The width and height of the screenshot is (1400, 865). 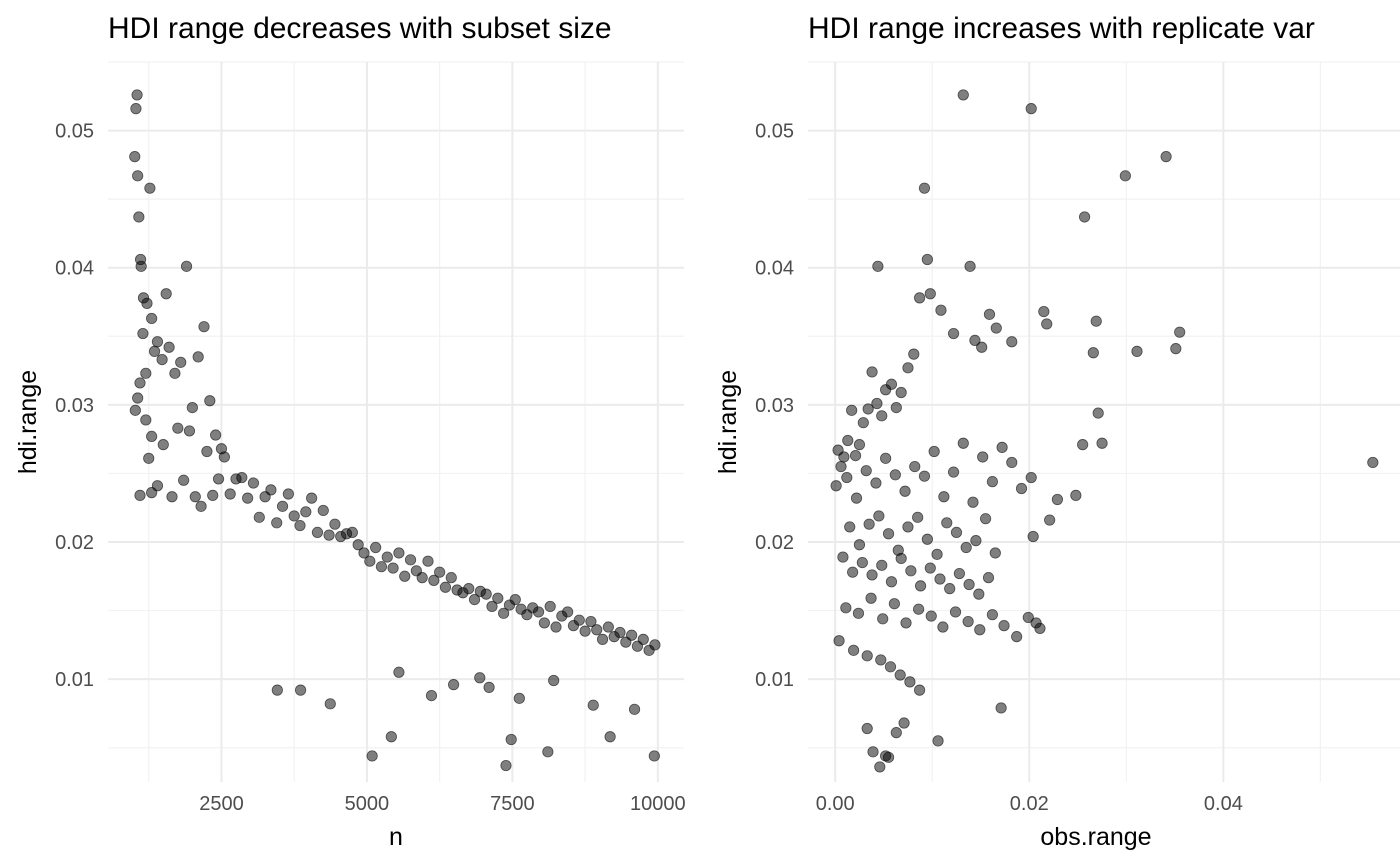 I want to click on left-panel-y-tick-labels: 0.01 0.02 0.03 0.04 0.05, so click(x=74, y=406).